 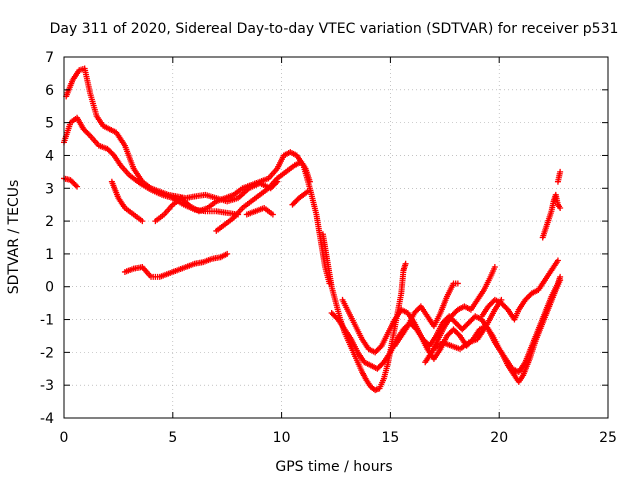 I want to click on y-axis-label: SDTVAR / TECUs, so click(x=14, y=237).